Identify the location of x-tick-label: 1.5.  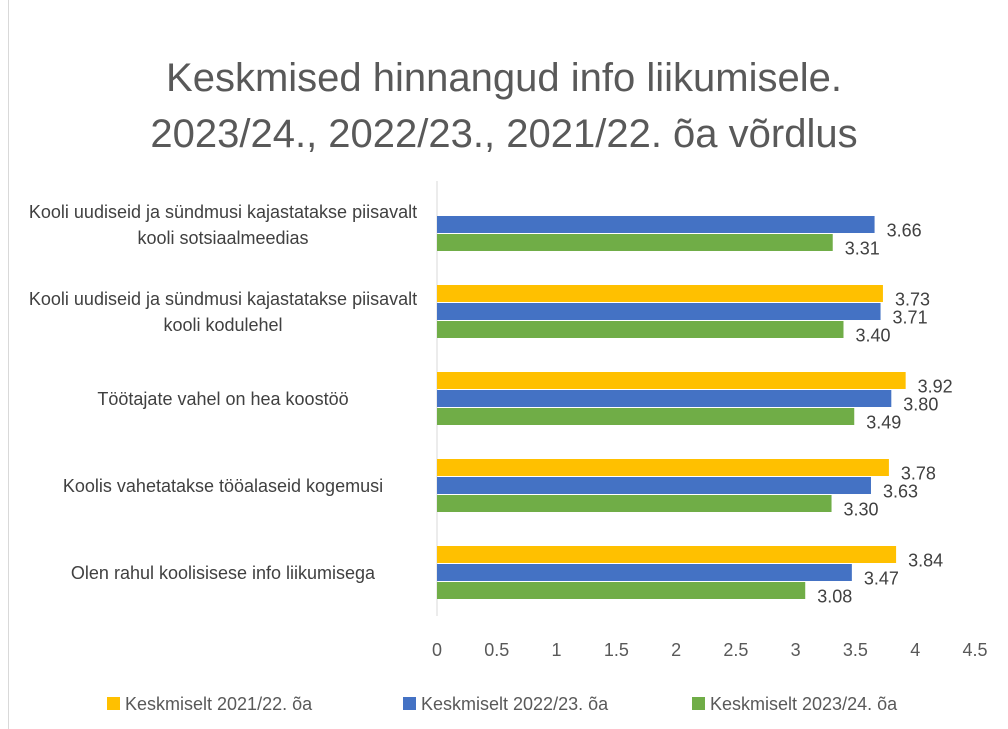
(616, 650).